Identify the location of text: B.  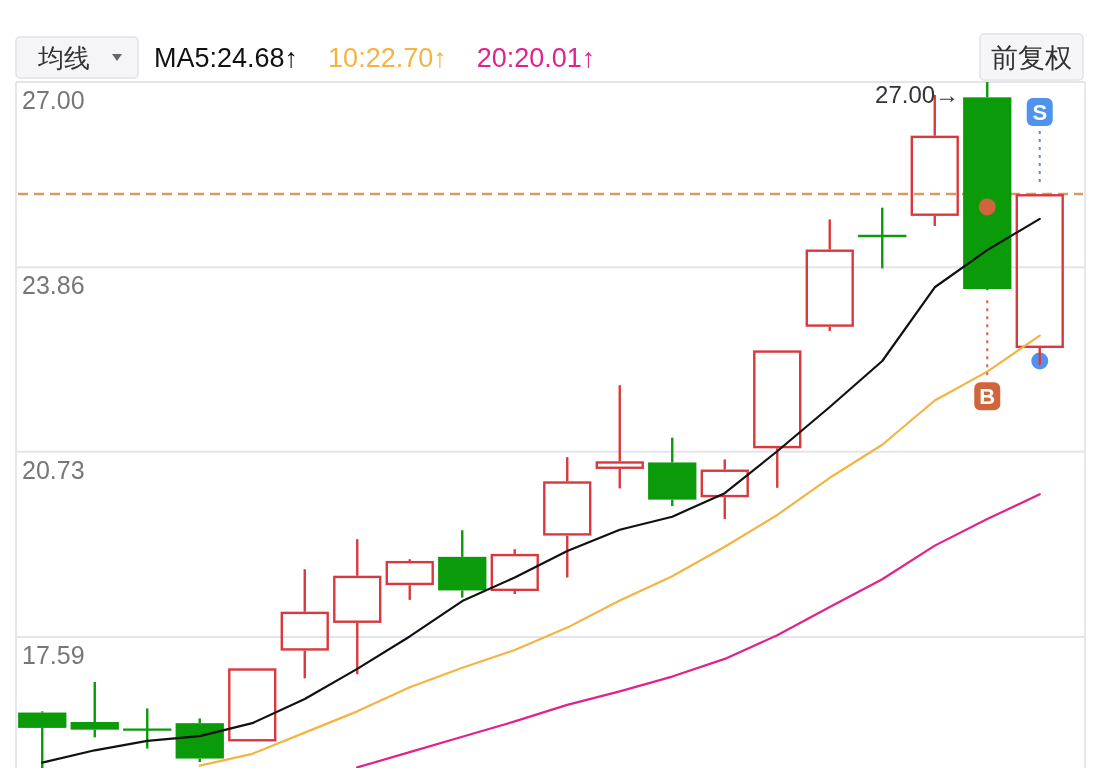
(987, 397).